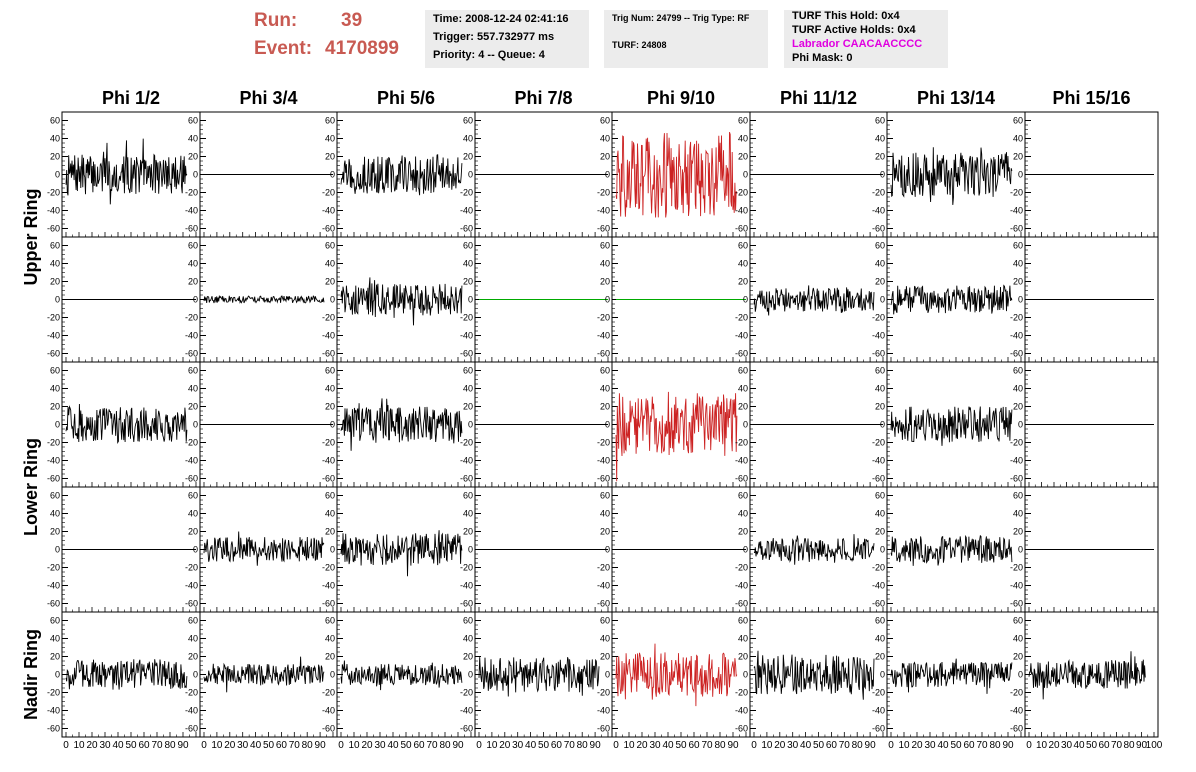  What do you see at coordinates (891, 745) in the screenshot?
I see `x-tick-label: 0` at bounding box center [891, 745].